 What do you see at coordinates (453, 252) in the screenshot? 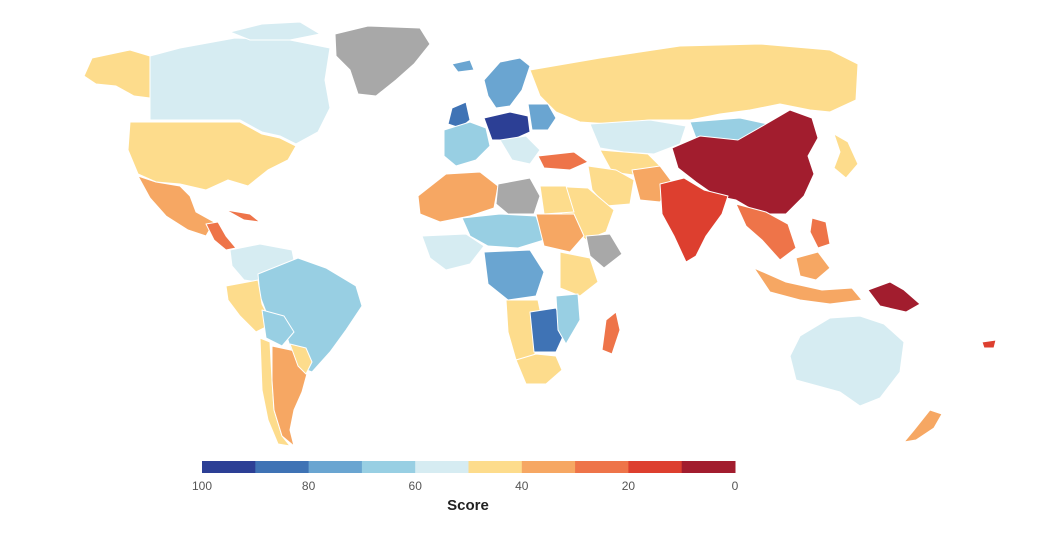
I see `region-west-africa` at bounding box center [453, 252].